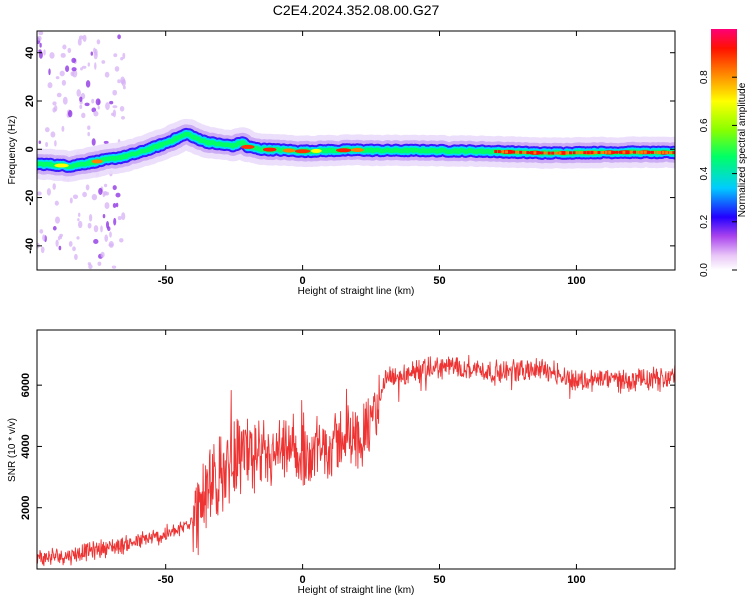 Image resolution: width=750 pixels, height=600 pixels. I want to click on snr-ylabel: SNR (10 * v/v), so click(12, 450).